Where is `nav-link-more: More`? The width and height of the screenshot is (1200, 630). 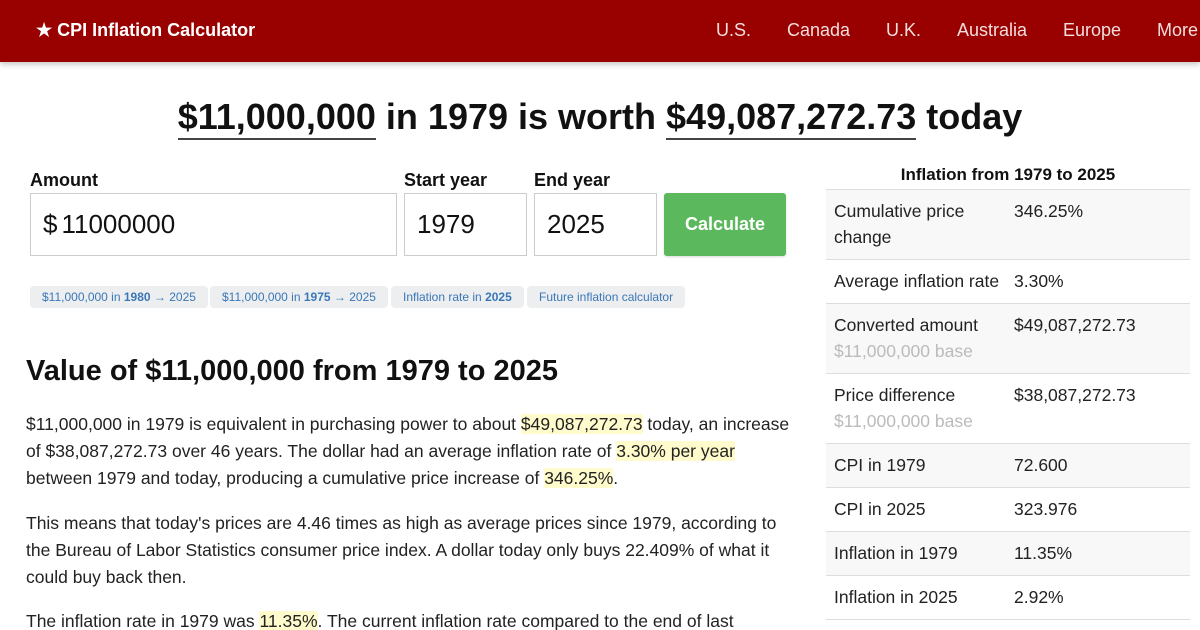
nav-link-more: More is located at coordinates (1178, 30).